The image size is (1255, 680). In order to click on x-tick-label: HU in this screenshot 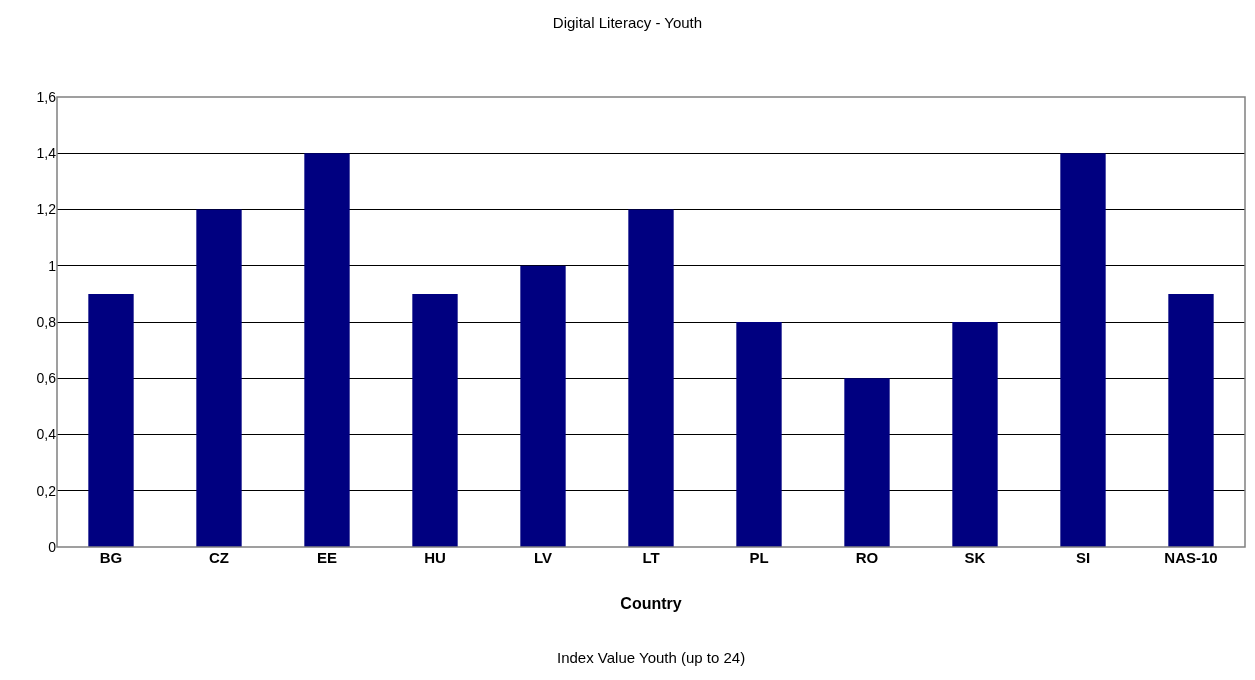, I will do `click(435, 557)`.